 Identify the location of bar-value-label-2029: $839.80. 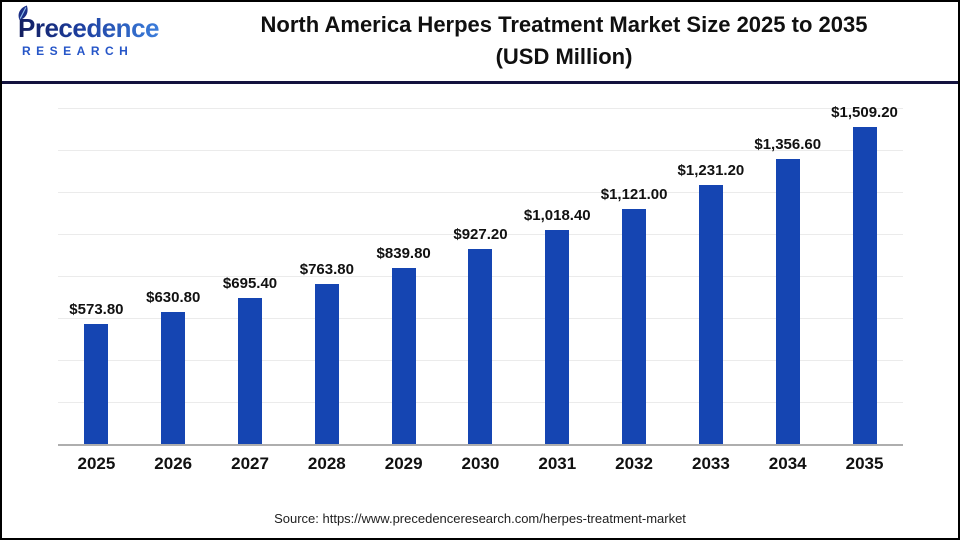
(403, 253).